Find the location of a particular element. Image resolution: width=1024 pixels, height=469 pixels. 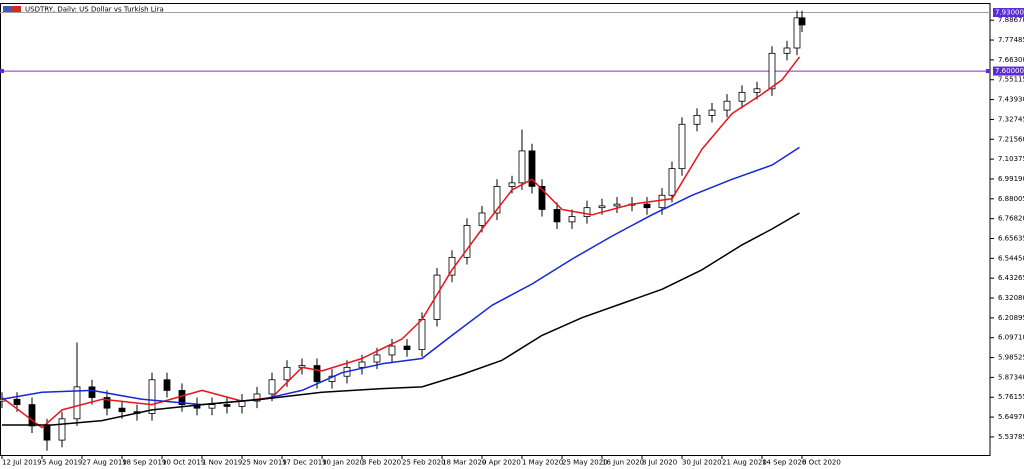

y-tick-label: 5.98525 is located at coordinates (1011, 358).